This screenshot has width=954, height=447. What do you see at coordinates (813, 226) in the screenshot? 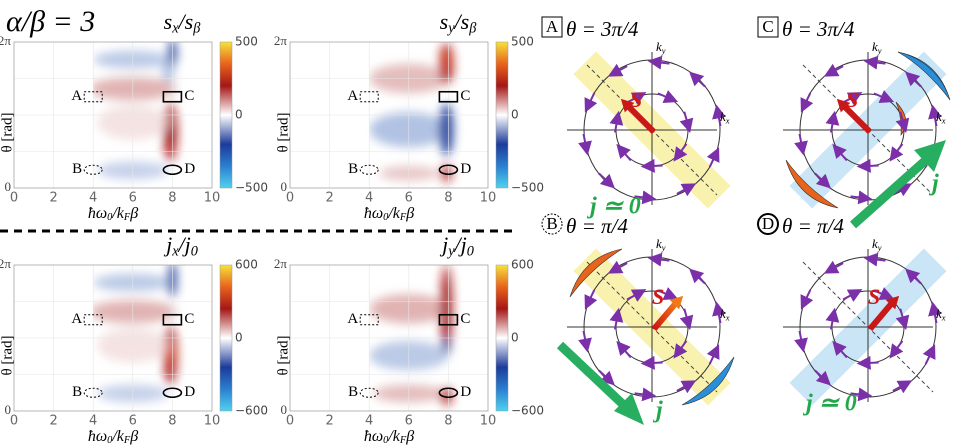
I see `theta-label: θ = π/4` at bounding box center [813, 226].